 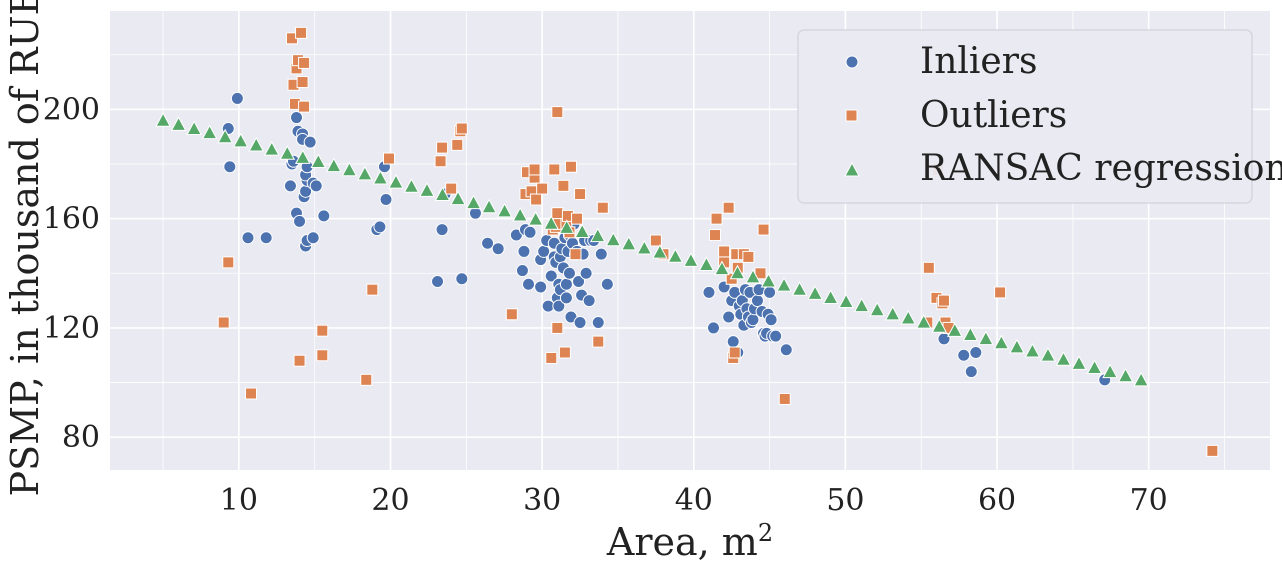 I want to click on legend-outliers-marker, so click(x=851, y=115).